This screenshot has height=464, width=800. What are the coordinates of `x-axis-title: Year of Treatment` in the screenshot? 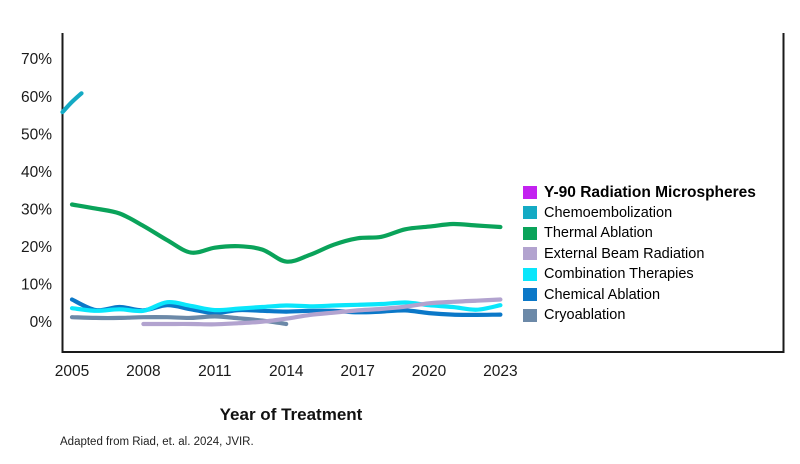 It's located at (291, 414).